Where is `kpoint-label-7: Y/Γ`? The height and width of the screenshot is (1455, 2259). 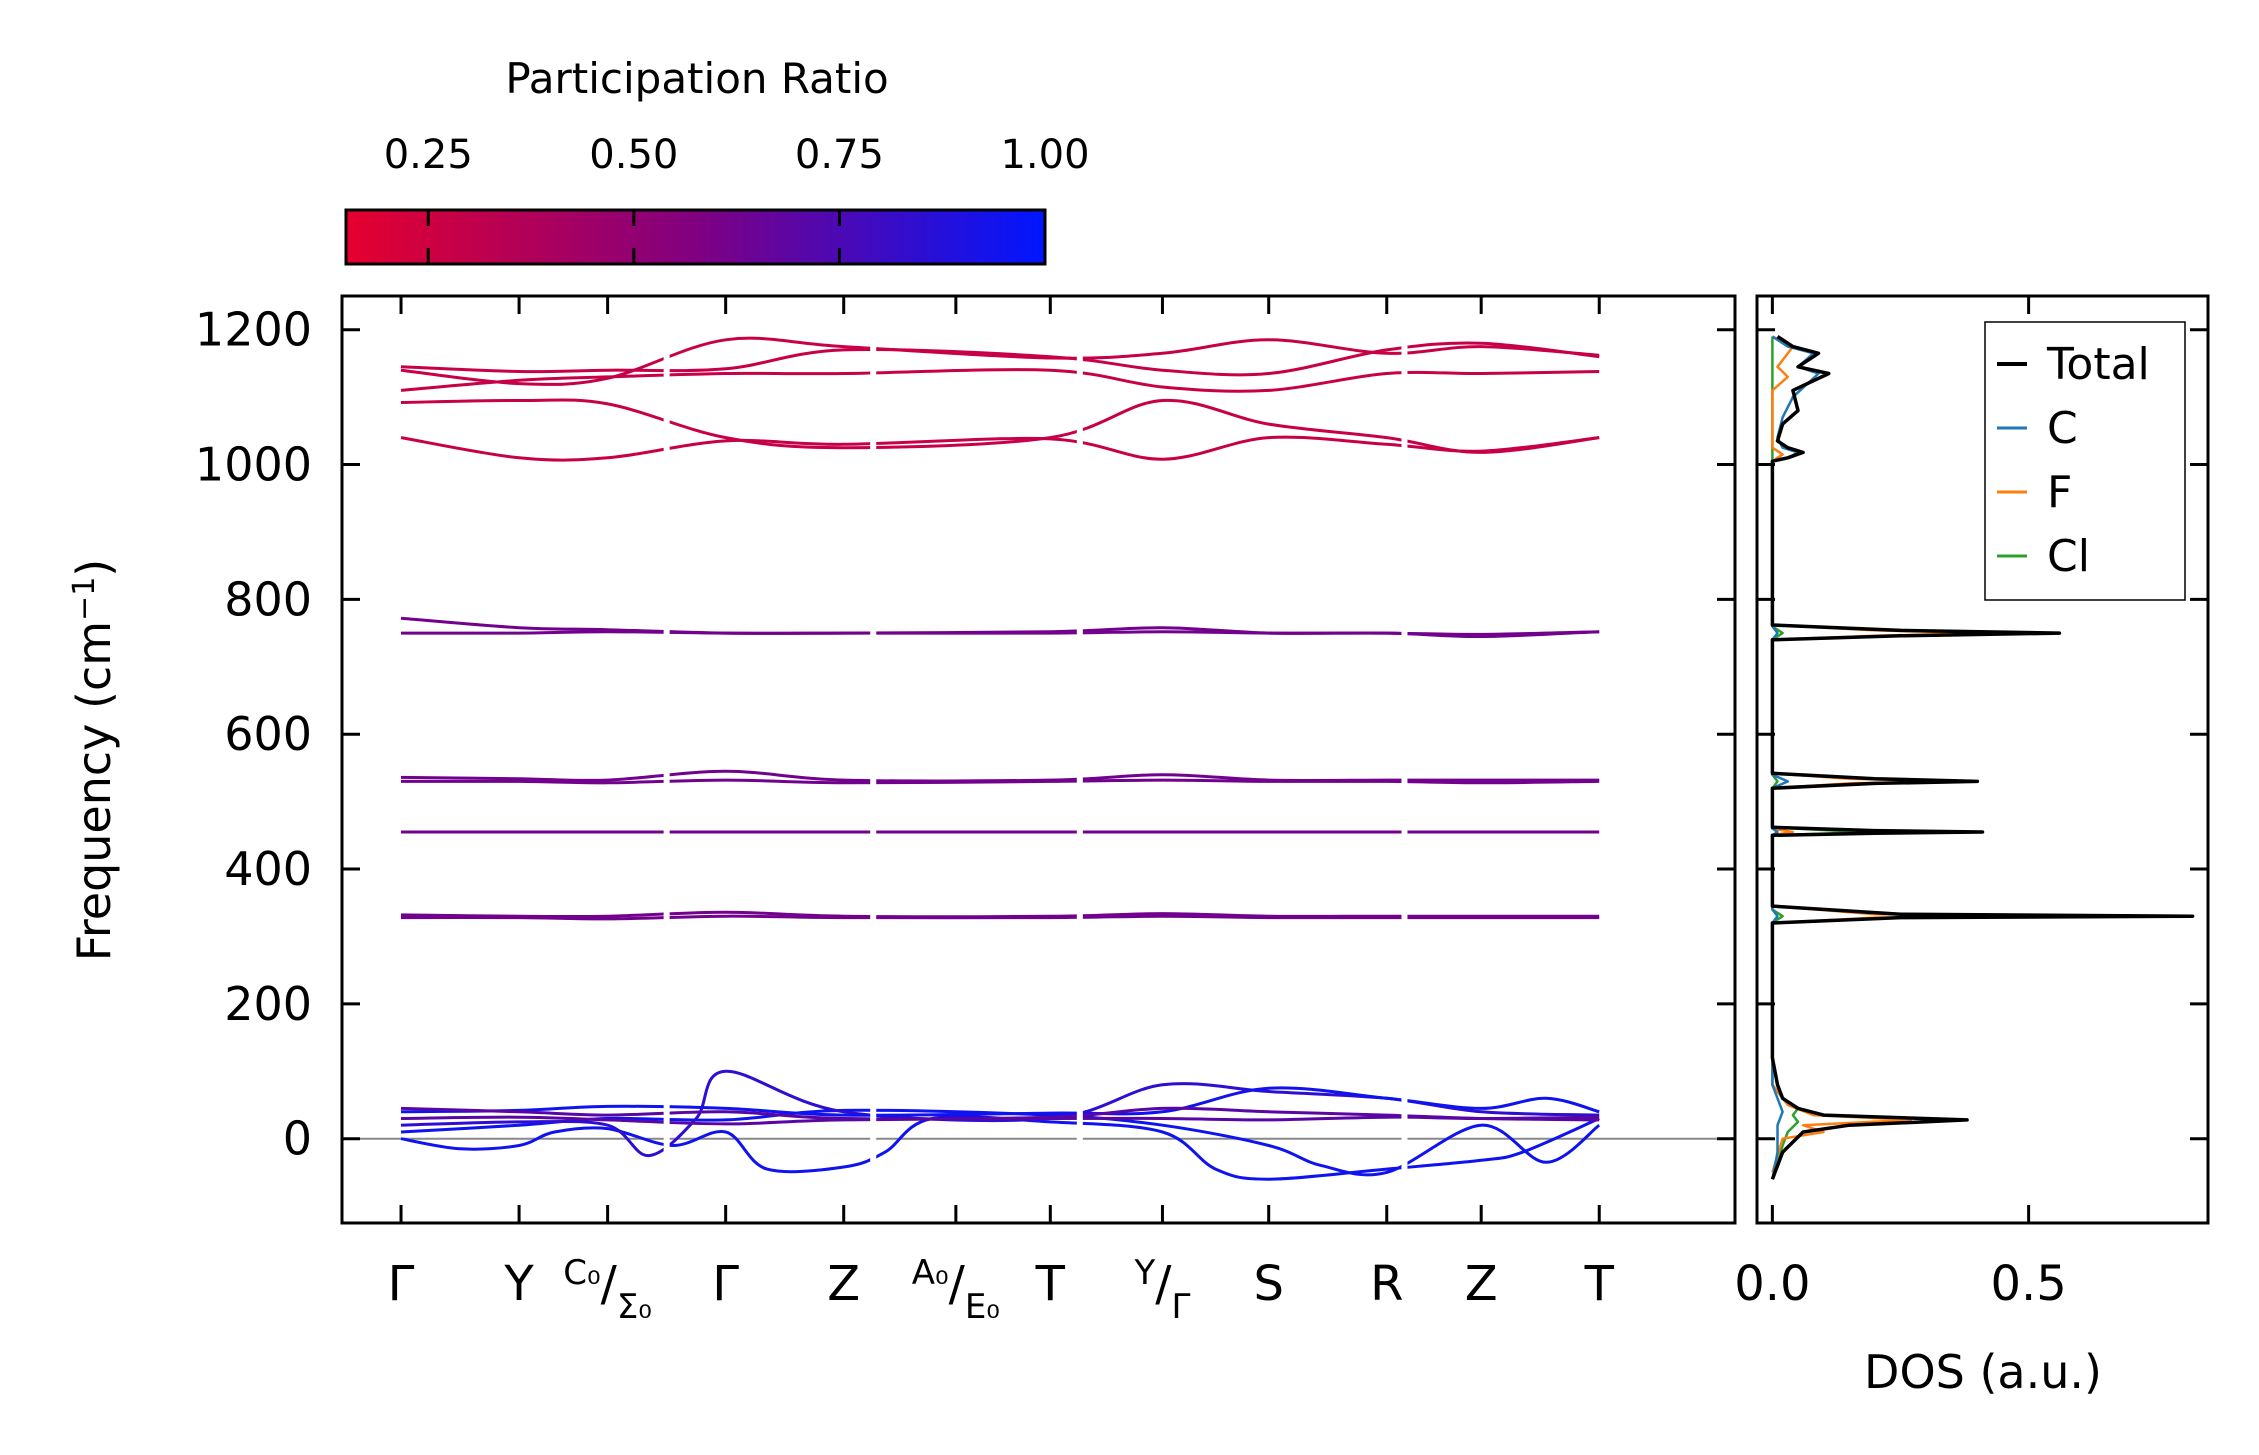 kpoint-label-7: Y/Γ is located at coordinates (1162, 1290).